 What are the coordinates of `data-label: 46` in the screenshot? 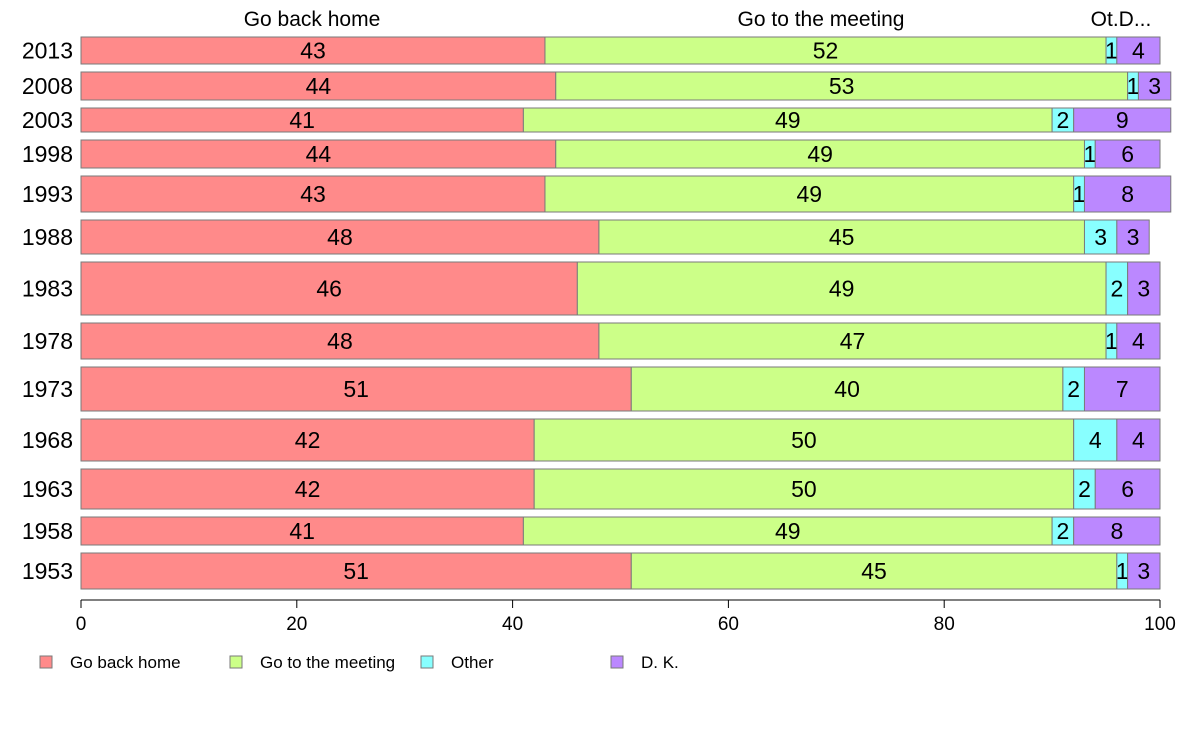 It's located at (329, 289).